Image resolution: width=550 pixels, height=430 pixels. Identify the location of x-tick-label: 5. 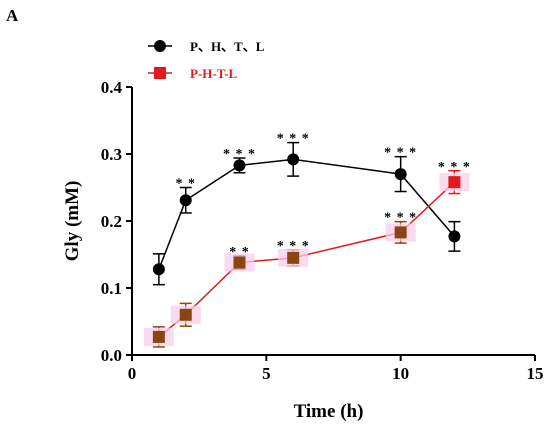
(266, 373).